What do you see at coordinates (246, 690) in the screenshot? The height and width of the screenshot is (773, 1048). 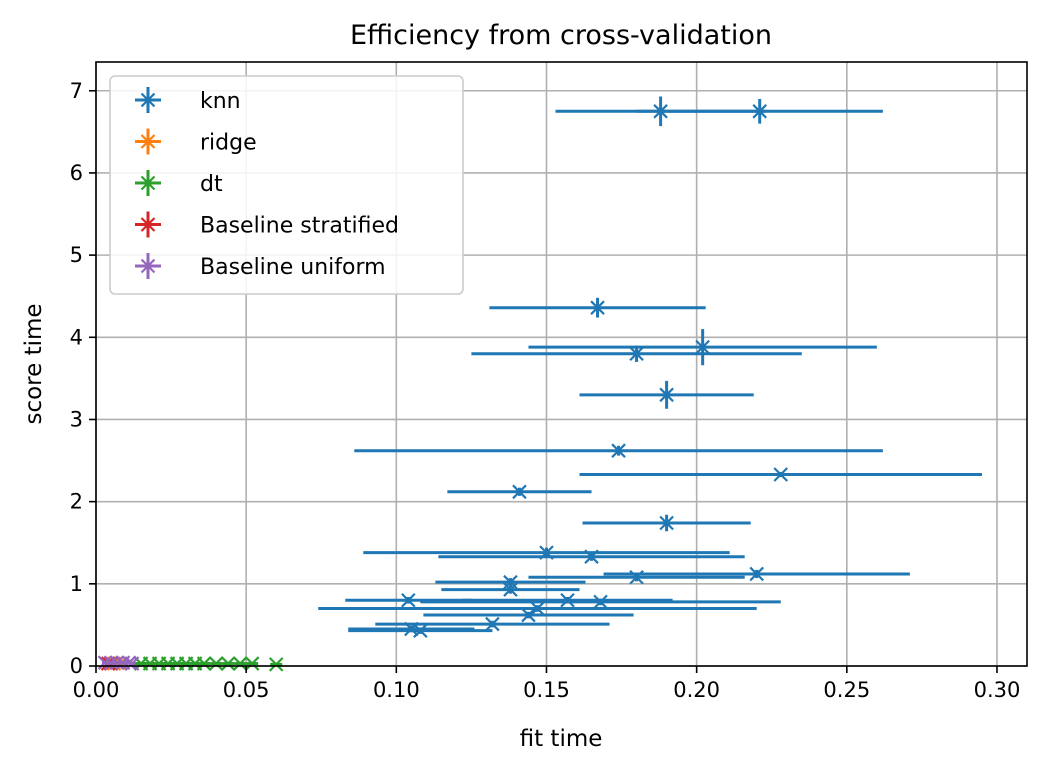 I see `x-tick-label: 0.05` at bounding box center [246, 690].